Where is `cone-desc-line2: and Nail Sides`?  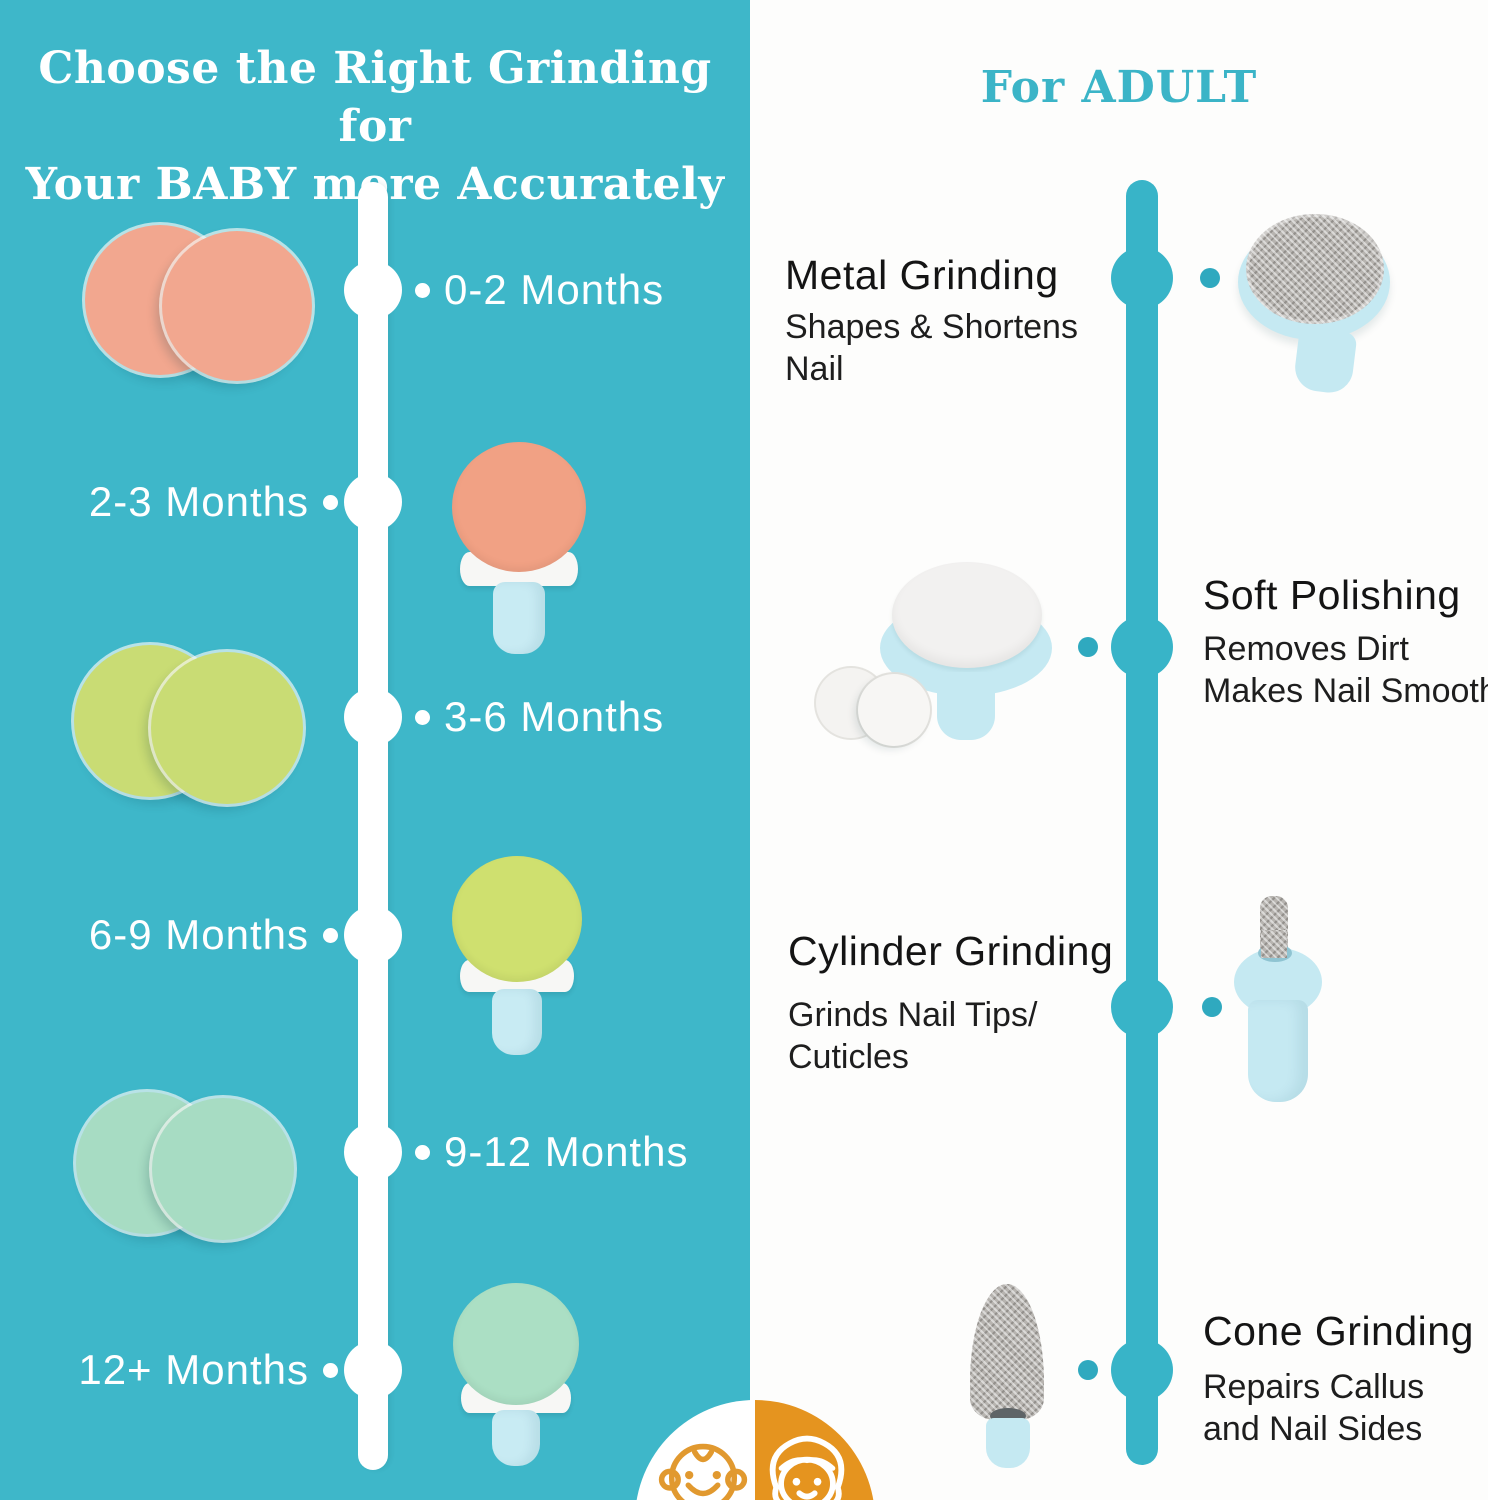
cone-desc-line2: and Nail Sides is located at coordinates (1313, 1429).